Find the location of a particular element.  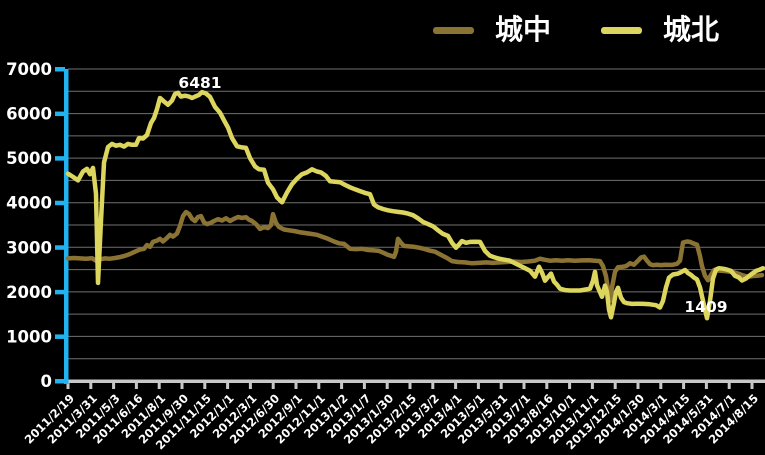

legend-label-chengzhong: 城中 is located at coordinates (523, 29).